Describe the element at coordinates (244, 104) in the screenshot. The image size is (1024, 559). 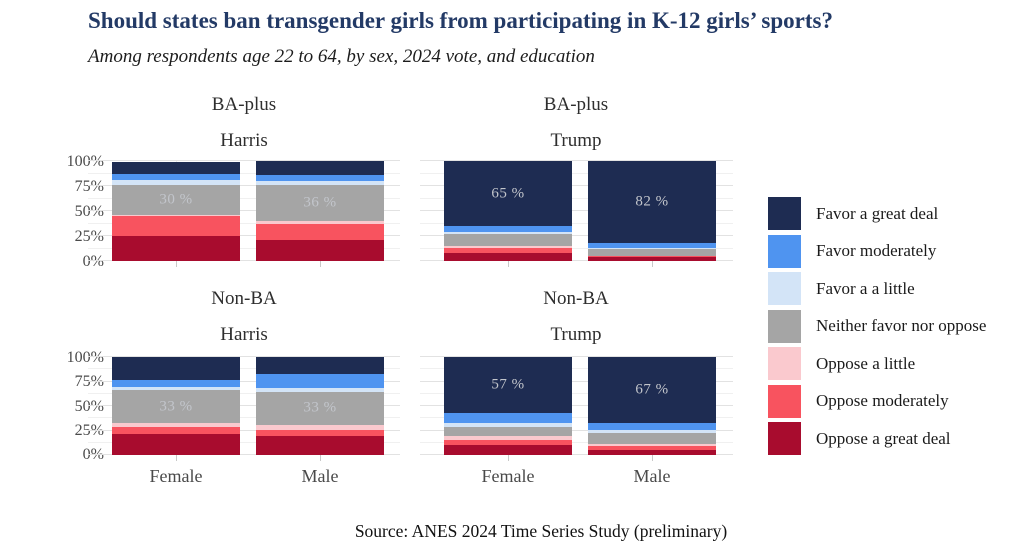
I see `facet-education-top-left: BA-plus` at that location.